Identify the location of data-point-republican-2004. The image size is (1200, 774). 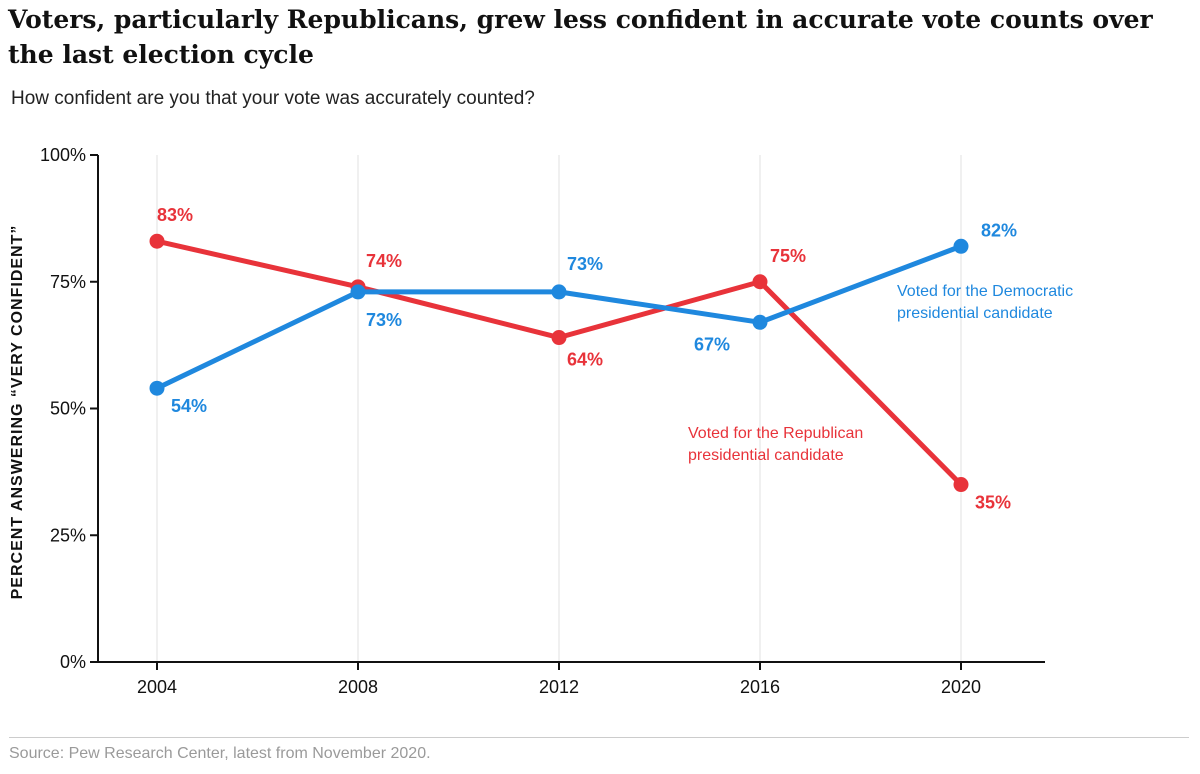
(157, 241).